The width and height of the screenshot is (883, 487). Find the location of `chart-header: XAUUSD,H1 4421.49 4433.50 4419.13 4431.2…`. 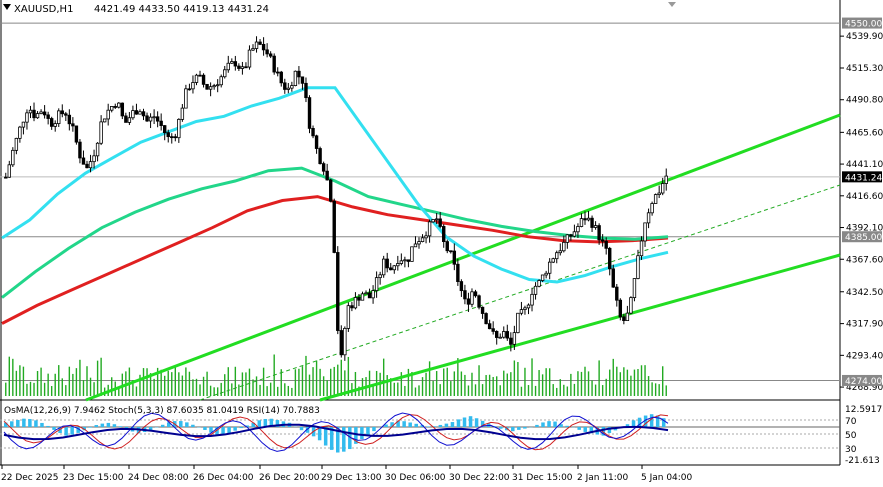

chart-header: XAUUSD,H1 4421.49 4433.50 4419.13 4431.2… is located at coordinates (339, 8).